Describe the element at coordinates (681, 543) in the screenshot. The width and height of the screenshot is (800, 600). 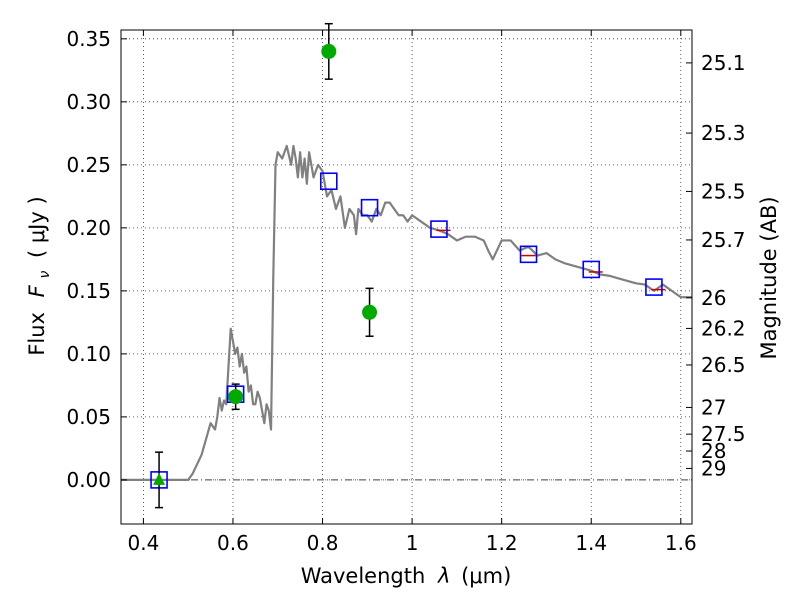
I see `x-tick-label: 1.6` at that location.